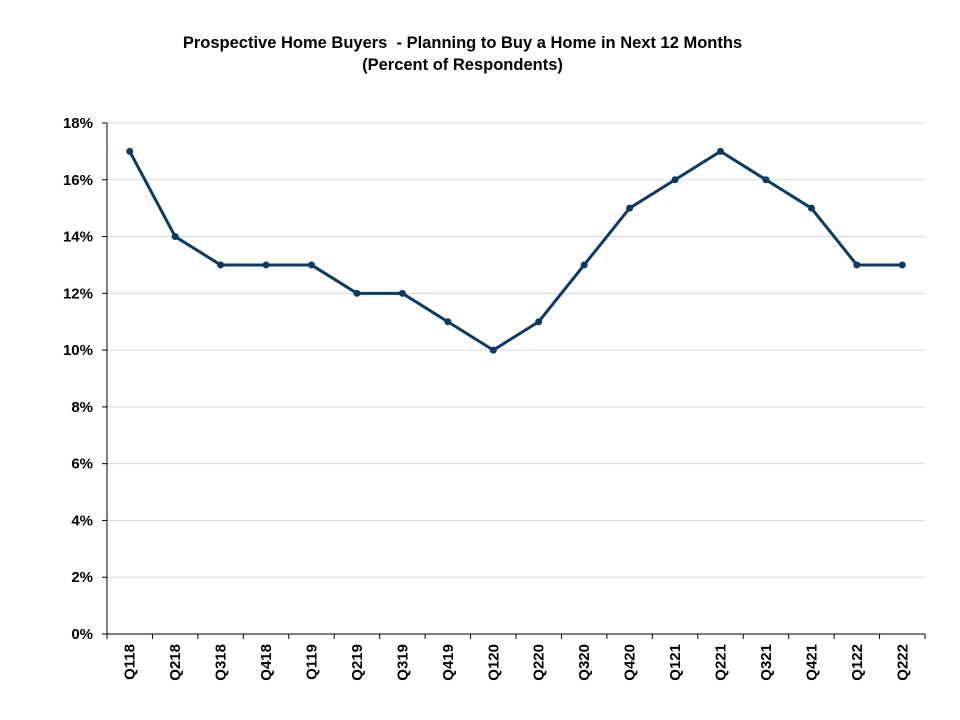 Image resolution: width=960 pixels, height=720 pixels. Describe the element at coordinates (630, 662) in the screenshot. I see `x-tick-label: Q420` at that location.